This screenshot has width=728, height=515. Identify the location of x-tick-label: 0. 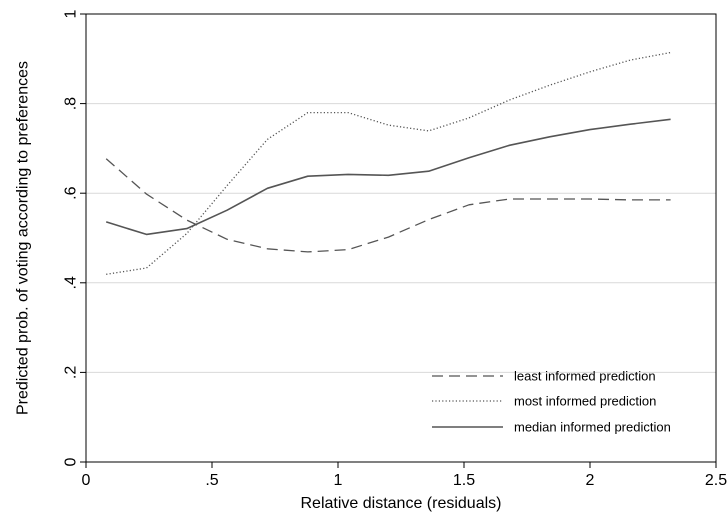
(86, 480).